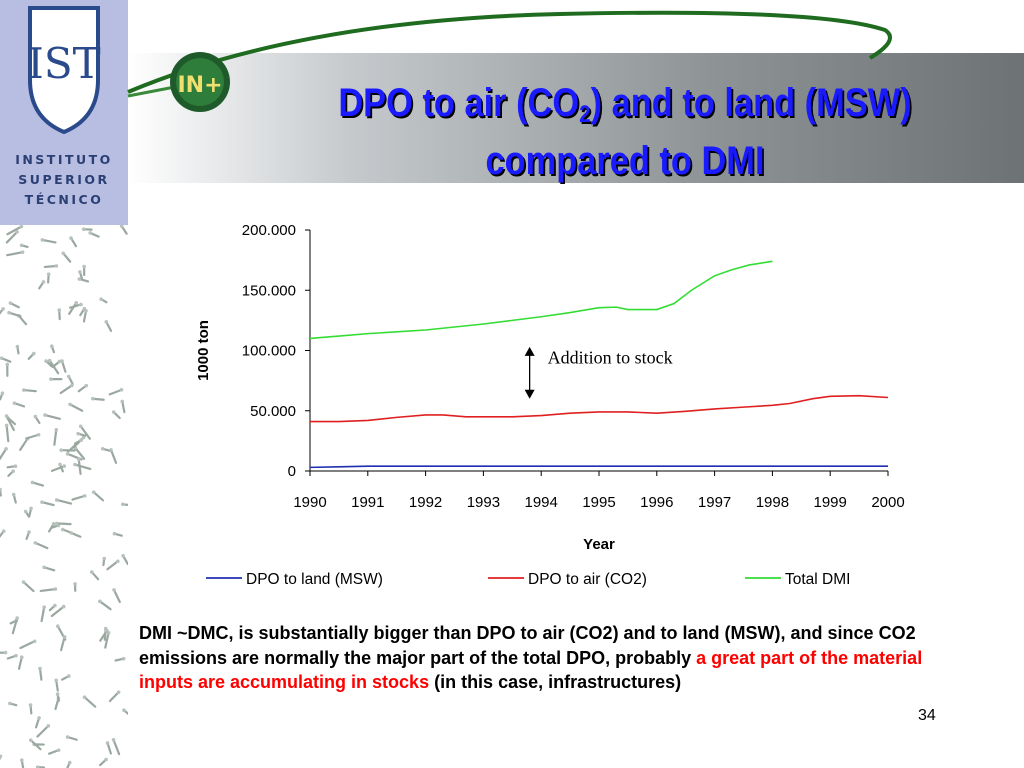 This screenshot has height=768, width=1024. What do you see at coordinates (927, 715) in the screenshot?
I see `page-number: 34` at bounding box center [927, 715].